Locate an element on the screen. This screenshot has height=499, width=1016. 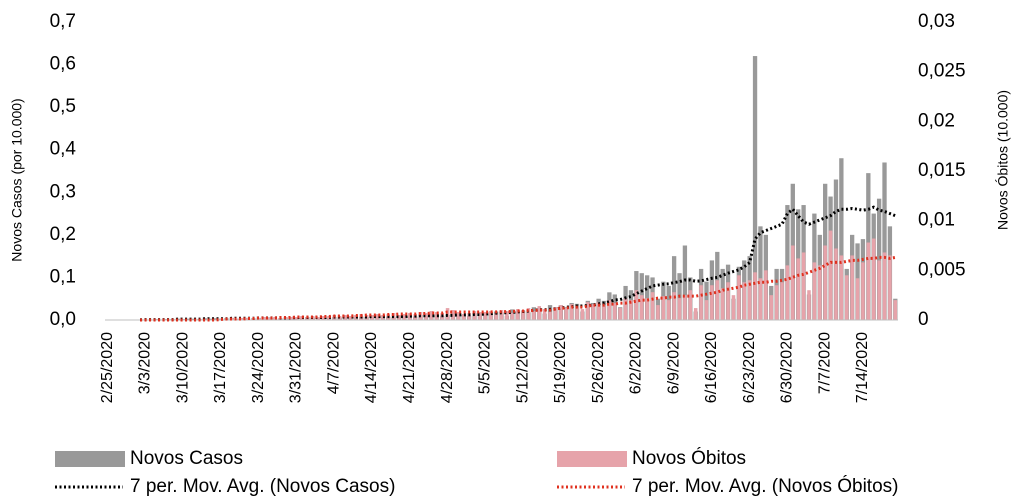
moving-average-line is located at coordinates (518, 288).